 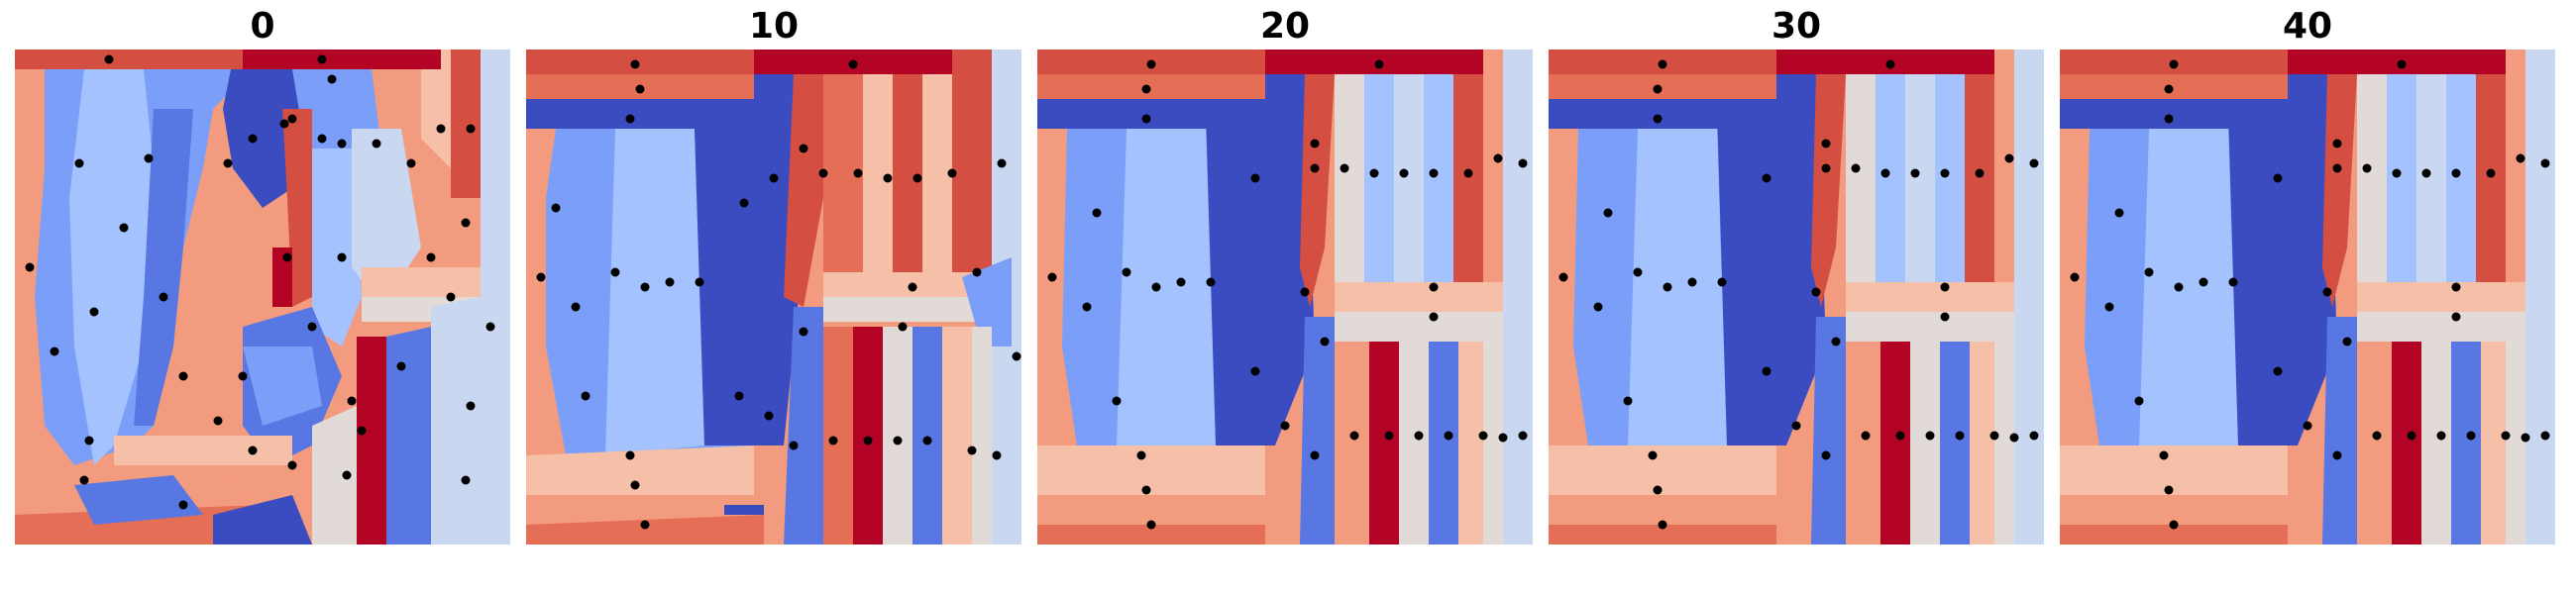 What do you see at coordinates (1285, 26) in the screenshot?
I see `panel-title: 20` at bounding box center [1285, 26].